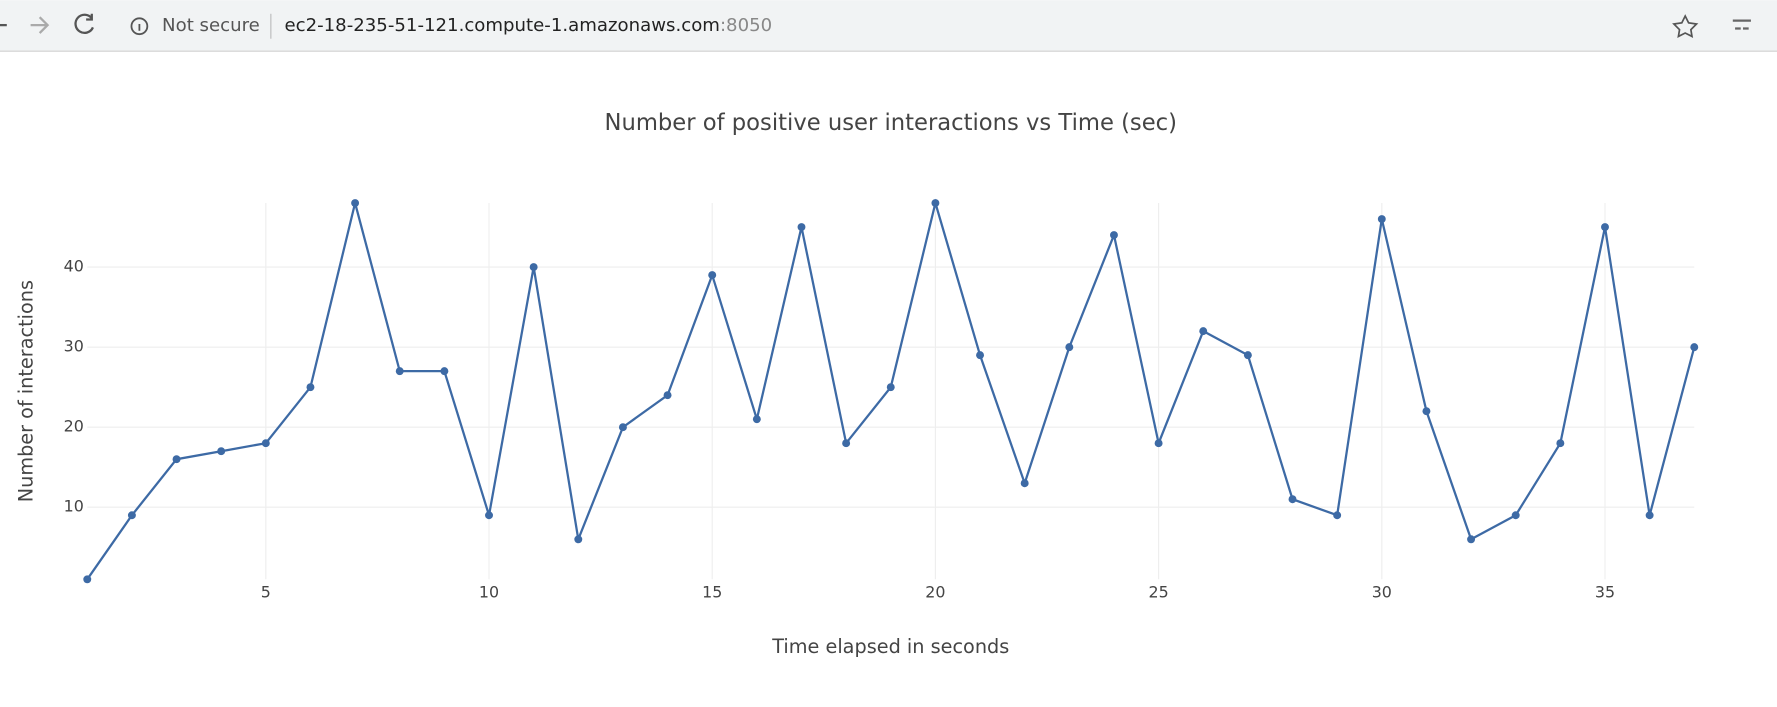 The height and width of the screenshot is (707, 1777). Describe the element at coordinates (890, 646) in the screenshot. I see `x-axis-title: Time elapsed in seconds` at that location.